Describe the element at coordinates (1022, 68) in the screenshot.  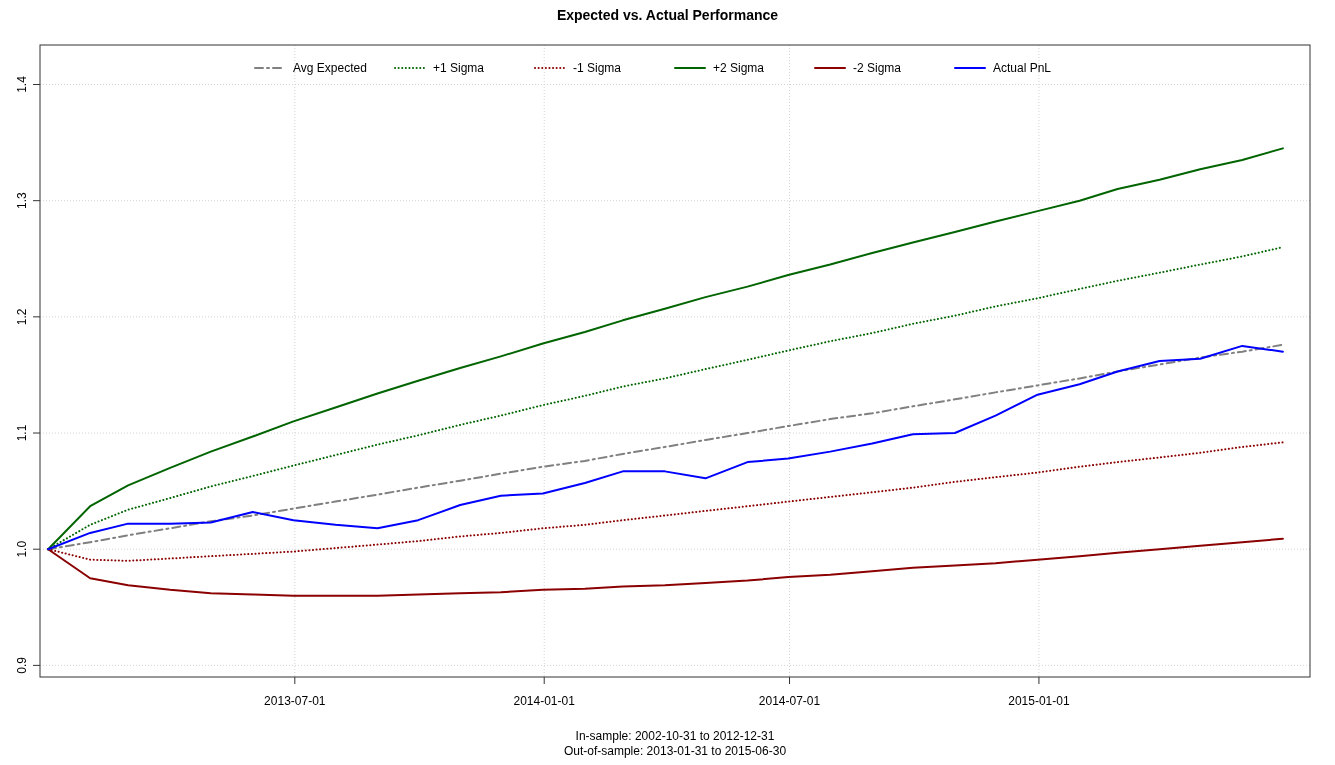
I see `legend-label: Actual PnL` at that location.